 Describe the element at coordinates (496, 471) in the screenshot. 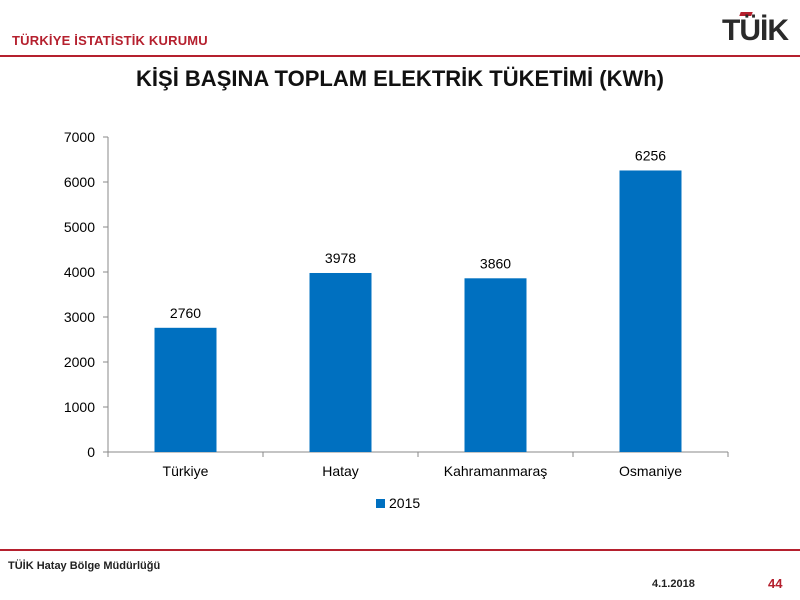

I see `x-tick-label: Kahramanmaraş` at that location.